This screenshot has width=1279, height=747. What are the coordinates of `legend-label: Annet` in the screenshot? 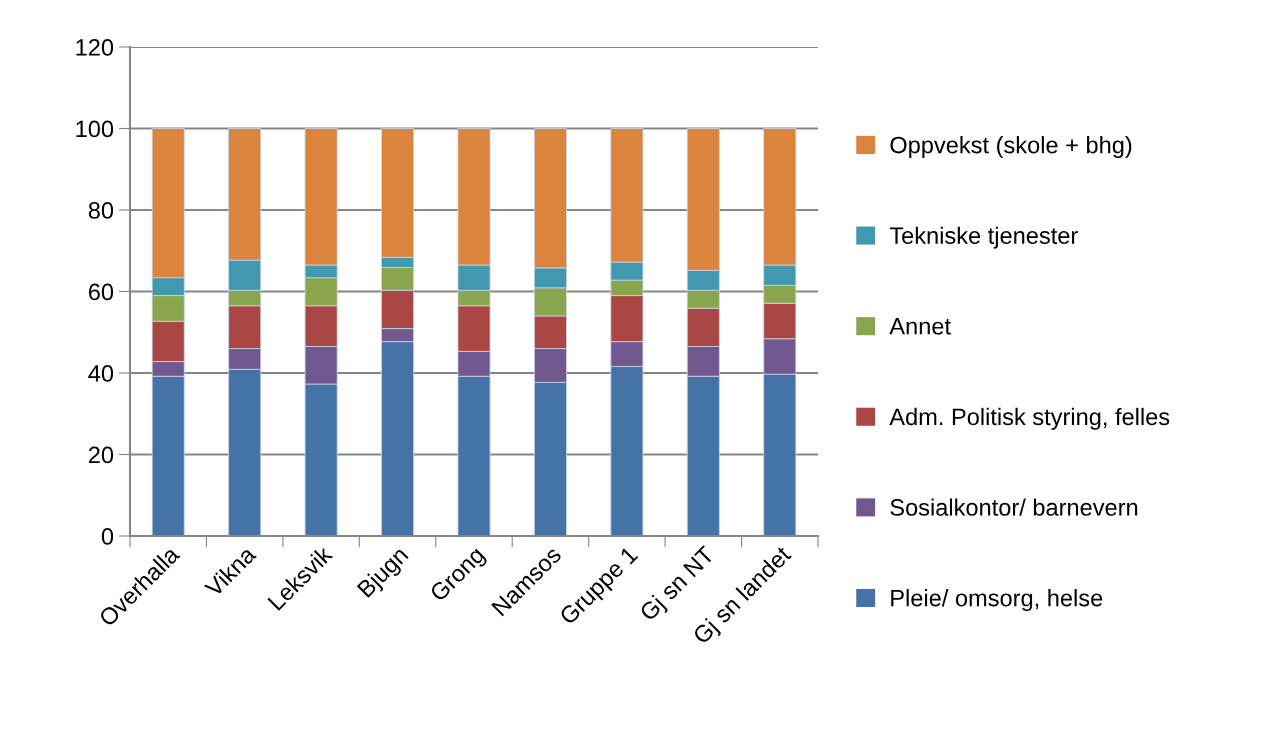 It's located at (920, 326).